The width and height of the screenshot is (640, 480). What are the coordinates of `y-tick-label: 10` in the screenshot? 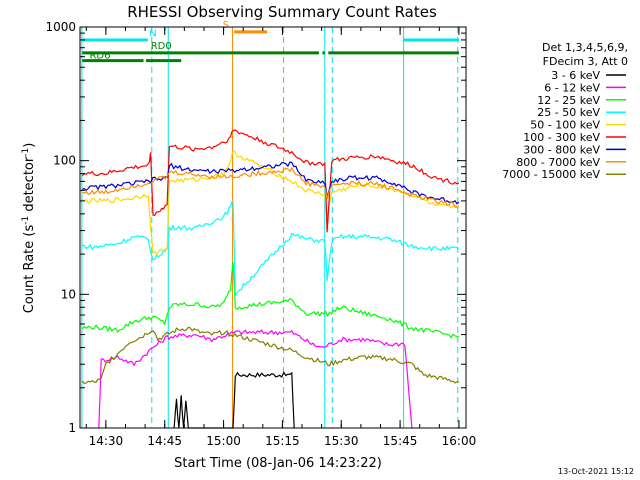 It's located at (68, 294).